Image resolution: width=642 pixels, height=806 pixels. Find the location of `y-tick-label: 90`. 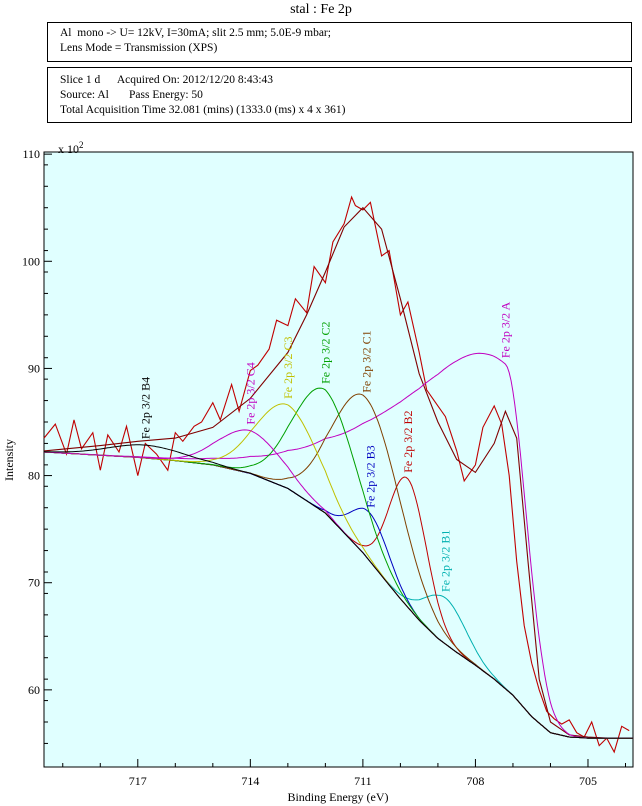

y-tick-label: 90 is located at coordinates (34, 368).